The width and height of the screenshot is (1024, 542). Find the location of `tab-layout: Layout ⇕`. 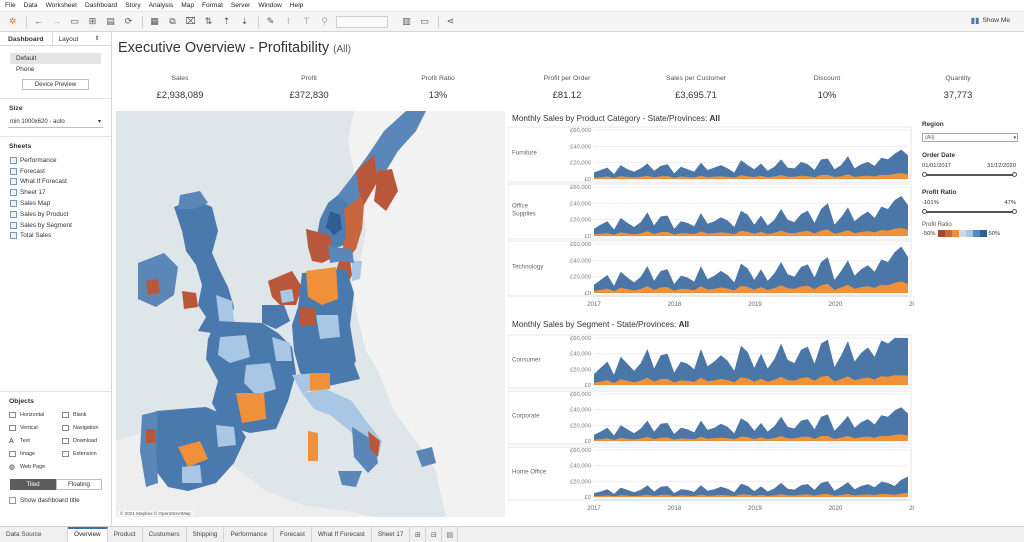

tab-layout: Layout ⇕ is located at coordinates (77, 38).